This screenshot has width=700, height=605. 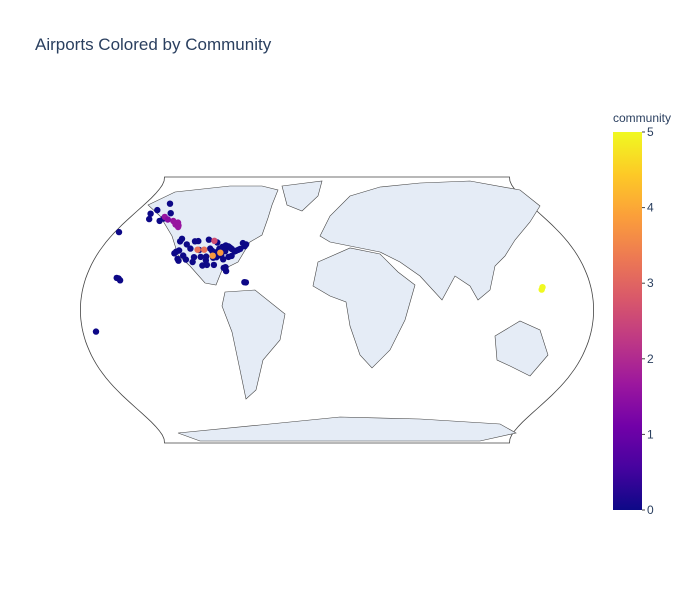 I want to click on eurasia, so click(x=430, y=240).